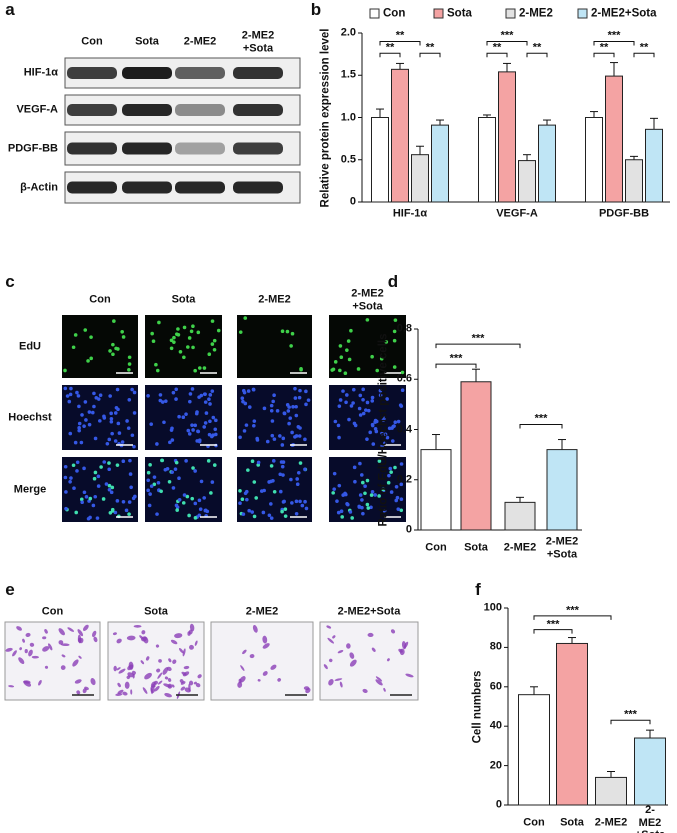 The image size is (677, 833). What do you see at coordinates (390, 47) in the screenshot?
I see `significance-label: **` at bounding box center [390, 47].